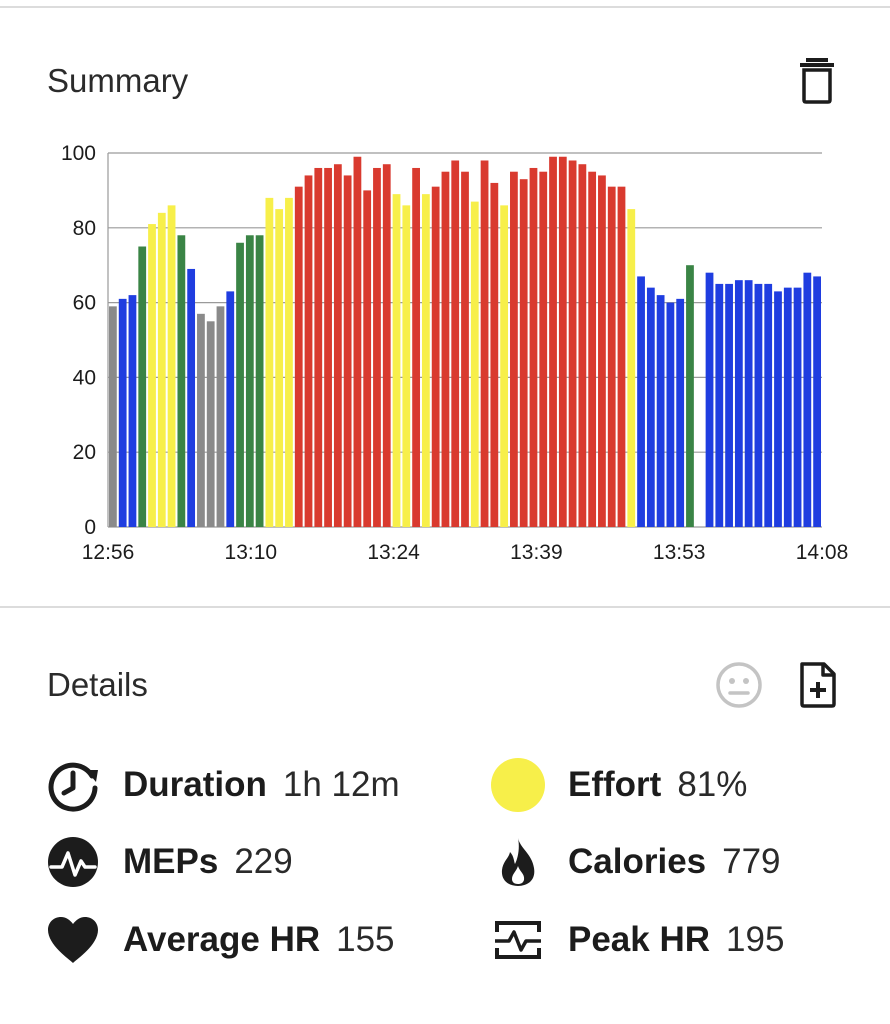  What do you see at coordinates (341, 784) in the screenshot?
I see `duration-value: 1h 12m` at bounding box center [341, 784].